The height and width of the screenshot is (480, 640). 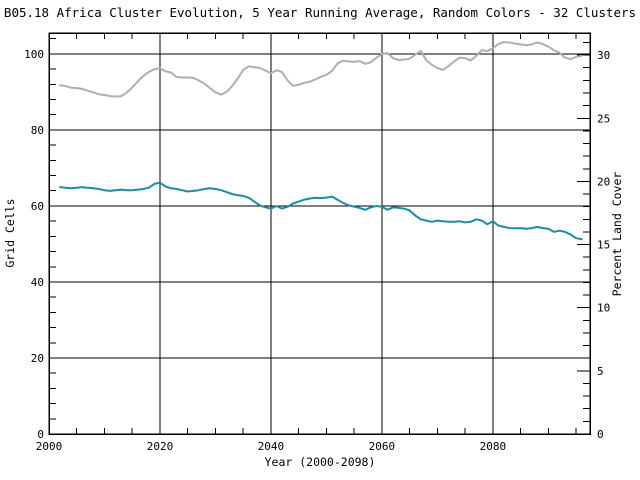 What do you see at coordinates (321, 69) in the screenshot?
I see `gray-line` at bounding box center [321, 69].